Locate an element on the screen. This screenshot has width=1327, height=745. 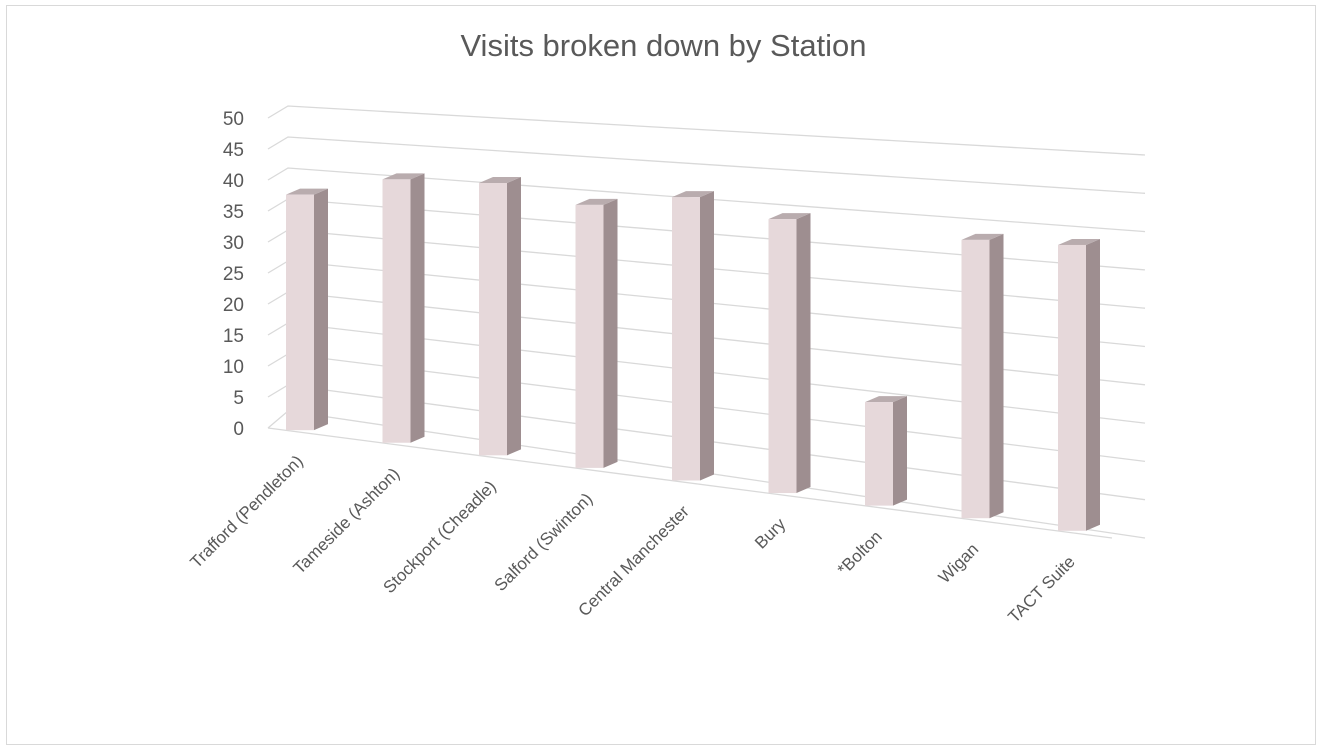
x-tick-label: Salford (Swinton) is located at coordinates (544, 542).